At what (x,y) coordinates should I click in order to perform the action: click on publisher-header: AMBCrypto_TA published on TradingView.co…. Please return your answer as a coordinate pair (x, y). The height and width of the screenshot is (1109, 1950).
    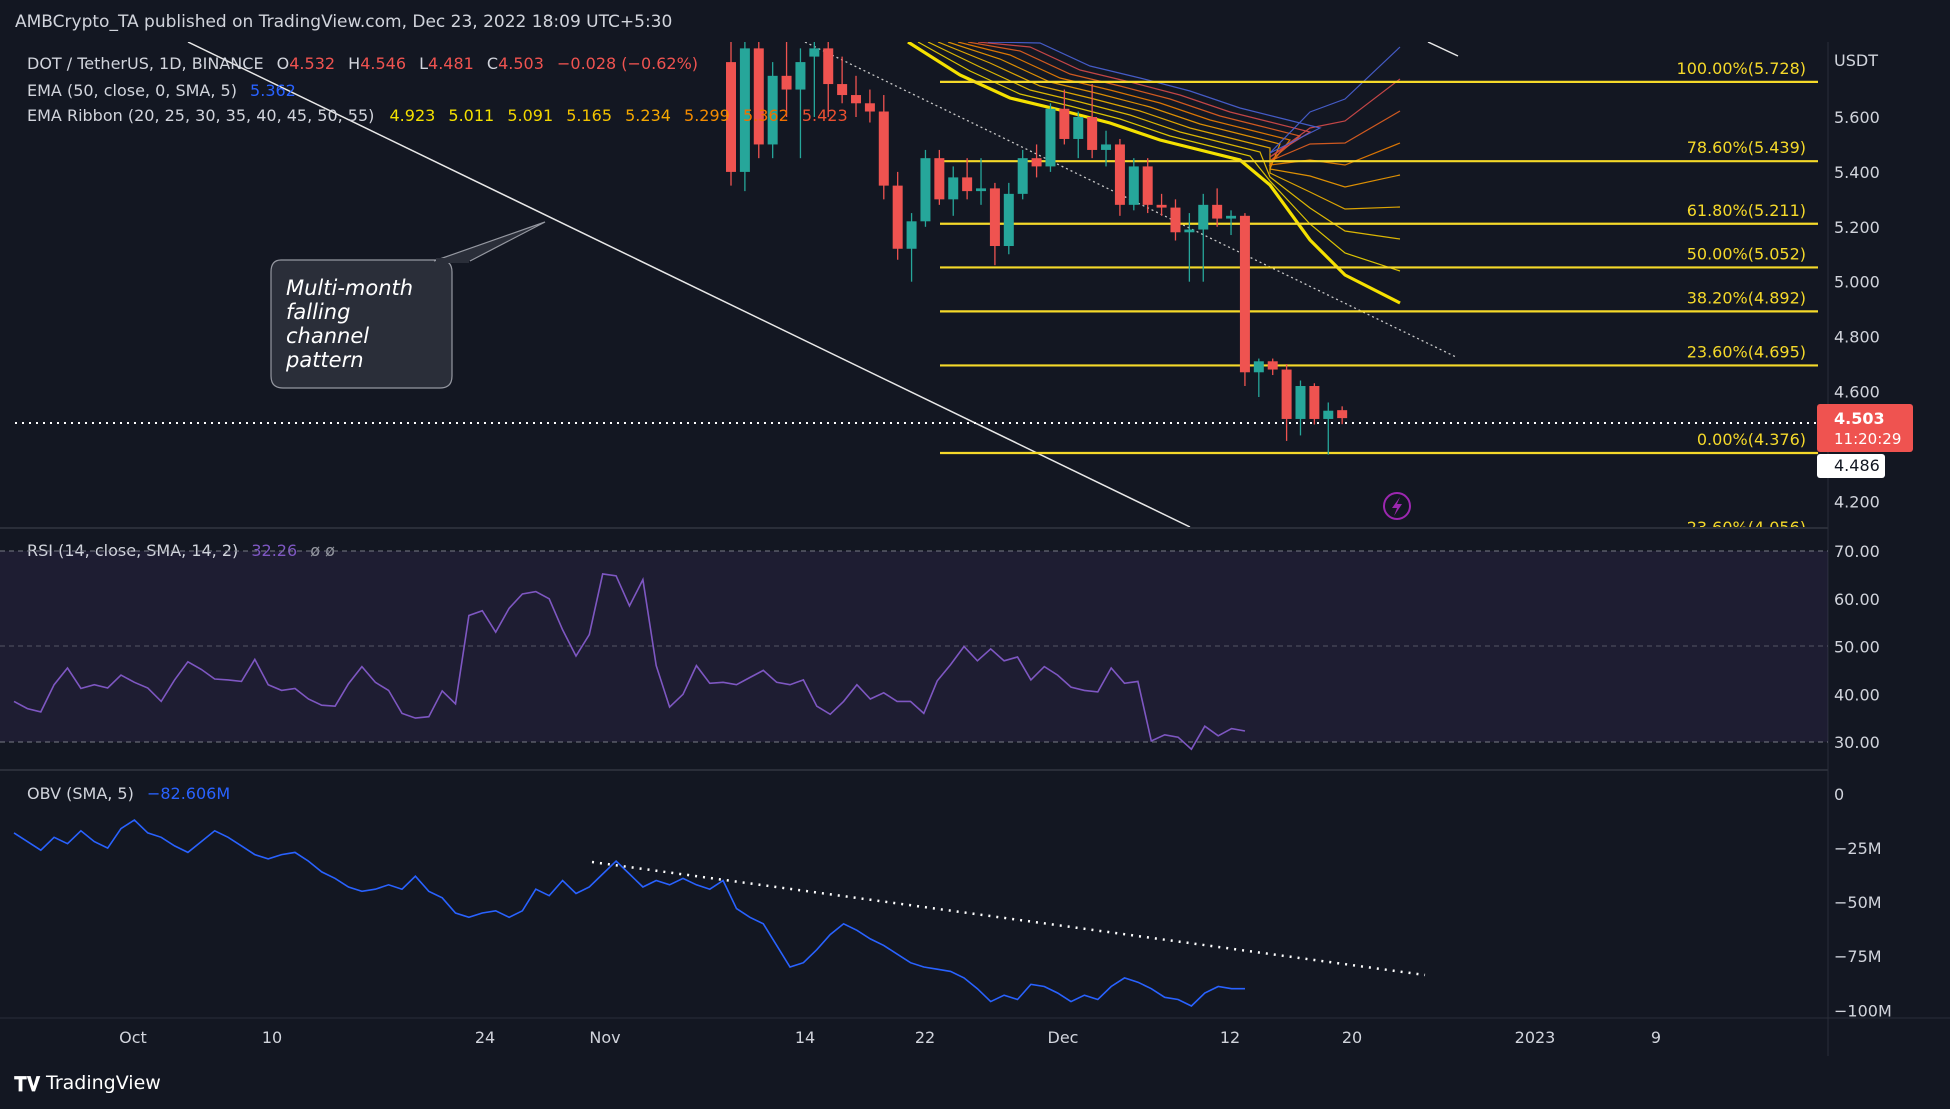
    Looking at the image, I should click on (975, 21).